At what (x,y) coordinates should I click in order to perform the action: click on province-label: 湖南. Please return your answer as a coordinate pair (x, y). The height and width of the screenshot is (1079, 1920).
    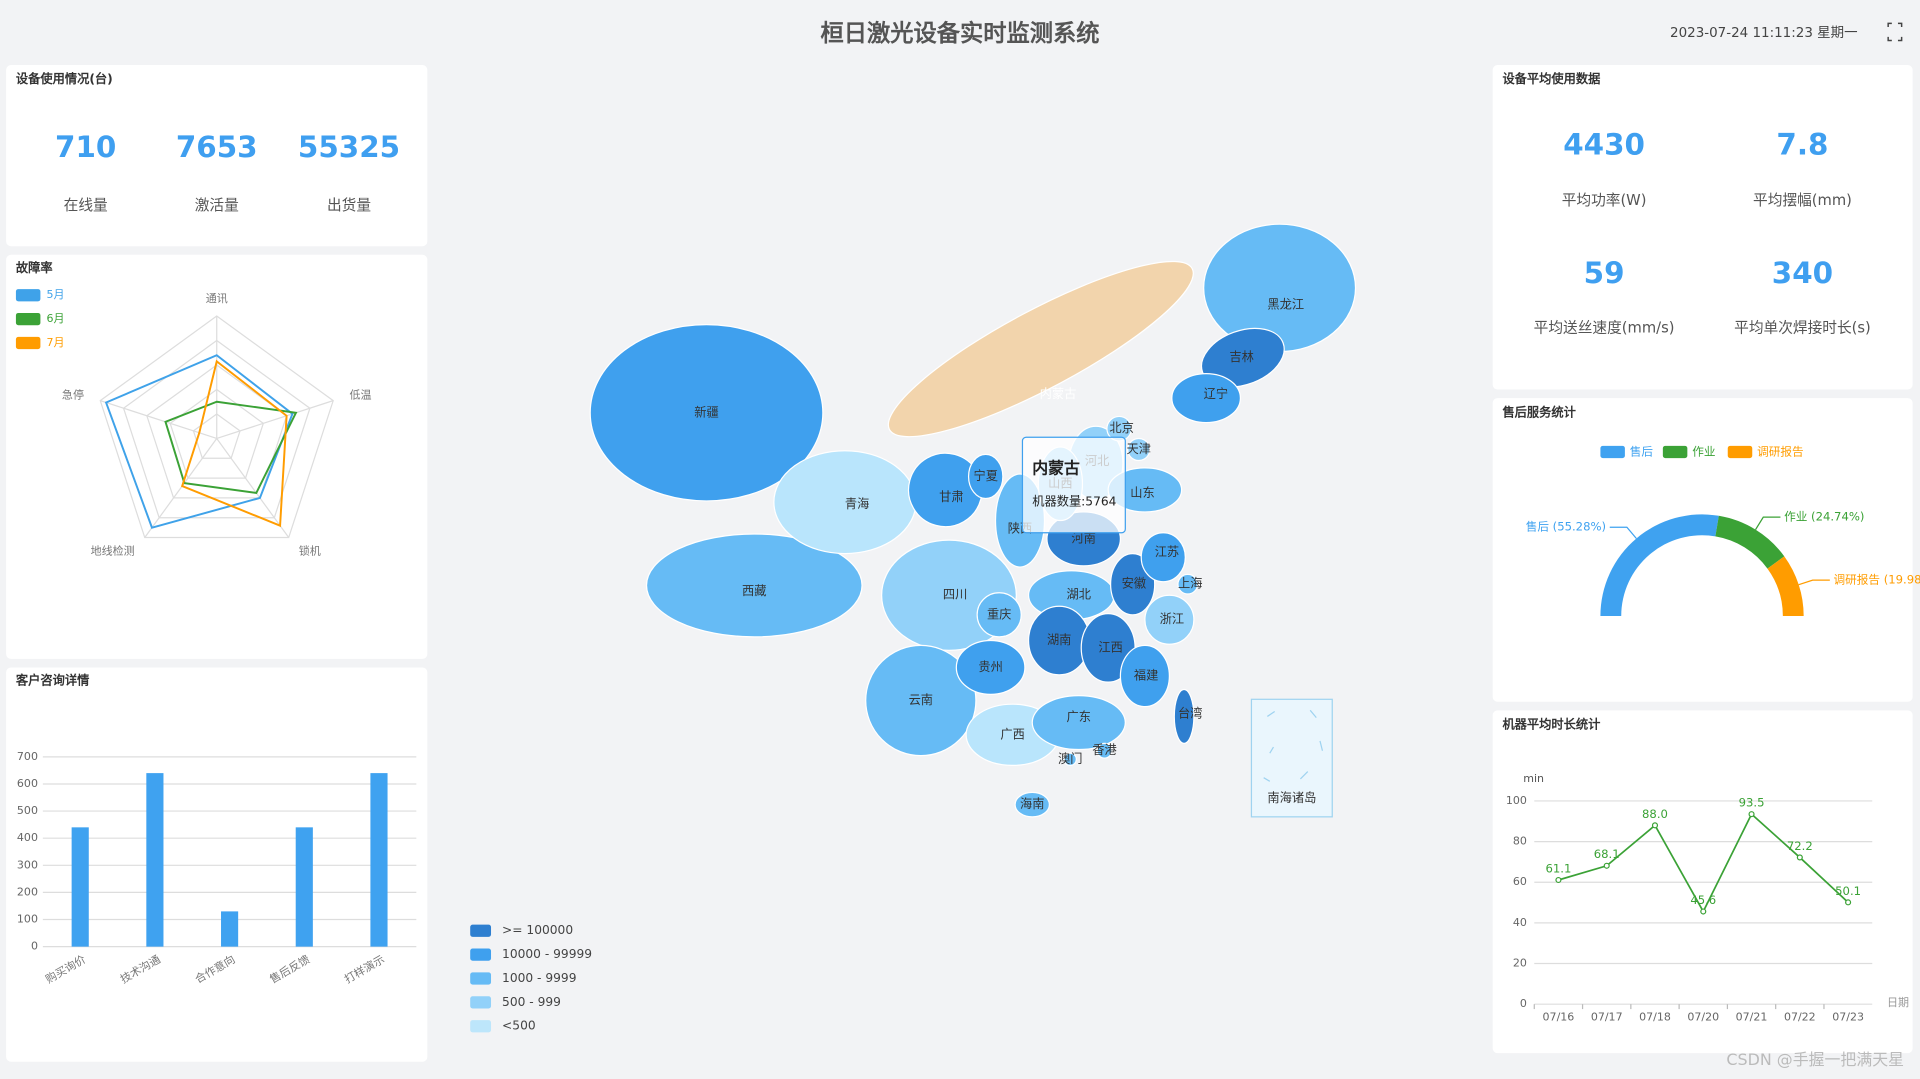
    Looking at the image, I should click on (1059, 639).